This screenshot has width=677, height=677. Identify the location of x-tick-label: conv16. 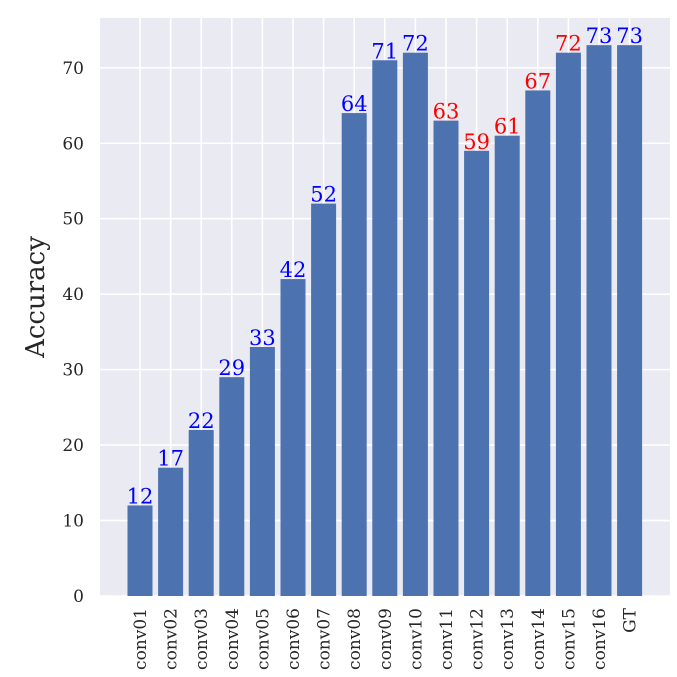
(600, 639).